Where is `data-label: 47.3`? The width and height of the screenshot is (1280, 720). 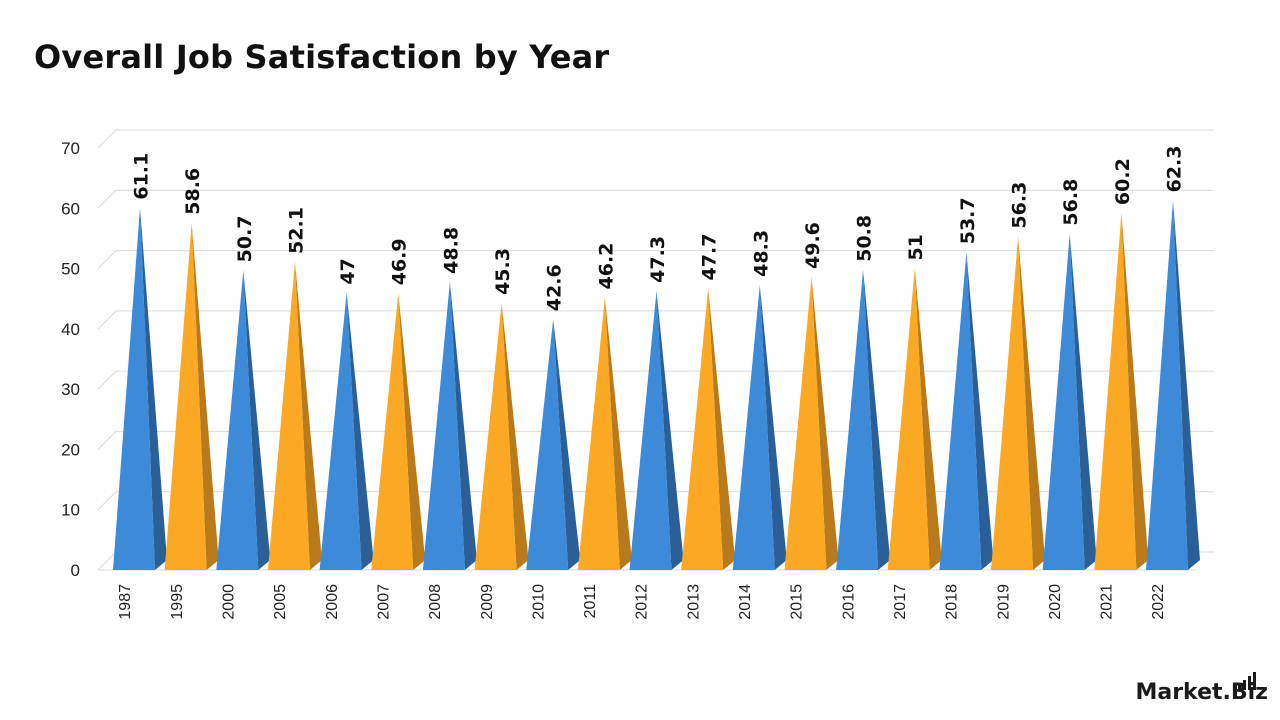
data-label: 47.3 is located at coordinates (658, 259).